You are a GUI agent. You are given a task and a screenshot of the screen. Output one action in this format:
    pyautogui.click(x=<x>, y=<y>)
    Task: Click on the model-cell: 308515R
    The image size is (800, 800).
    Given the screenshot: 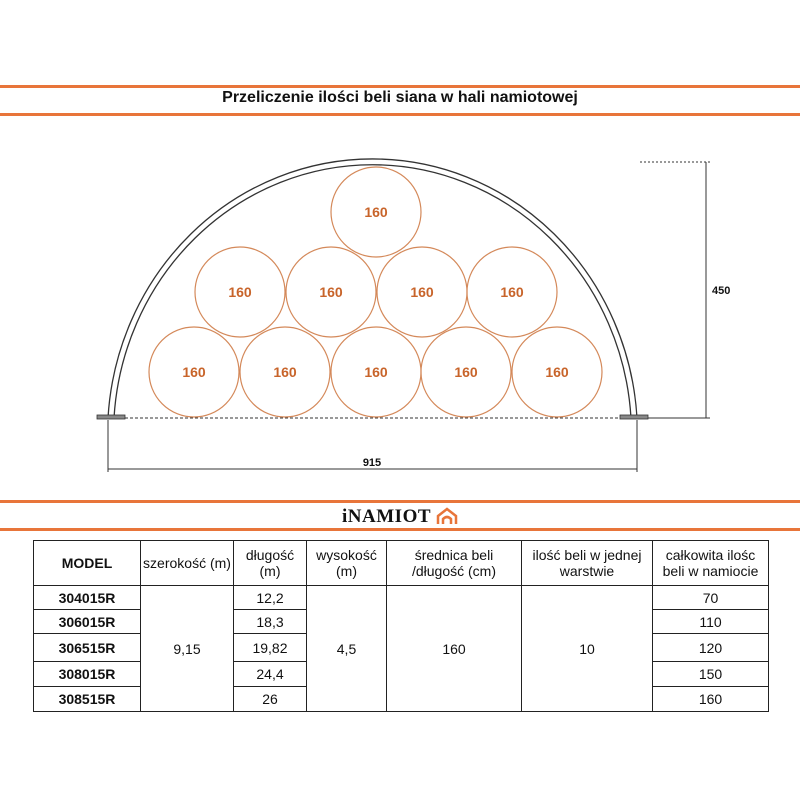 What is the action you would take?
    pyautogui.click(x=87, y=699)
    